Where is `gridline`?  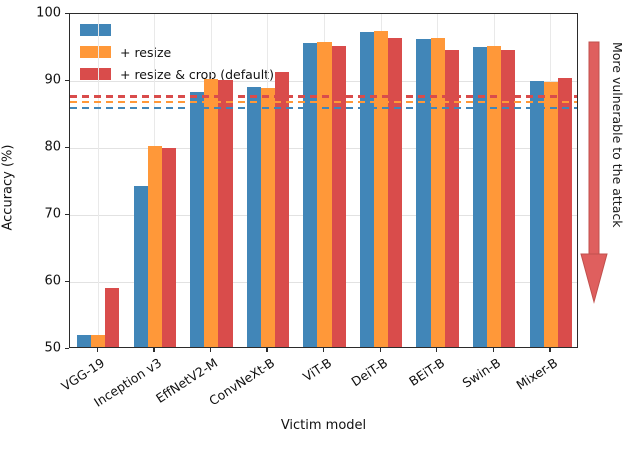 gridline is located at coordinates (98, 180).